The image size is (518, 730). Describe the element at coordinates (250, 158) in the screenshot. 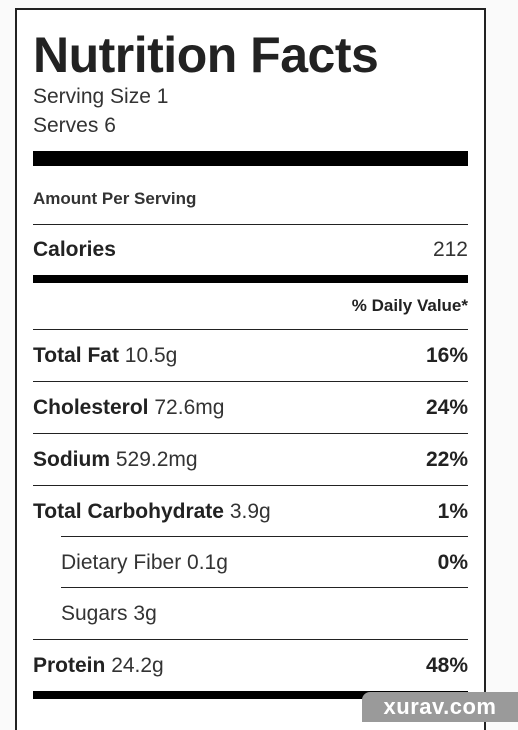

I see `thick-divider` at that location.